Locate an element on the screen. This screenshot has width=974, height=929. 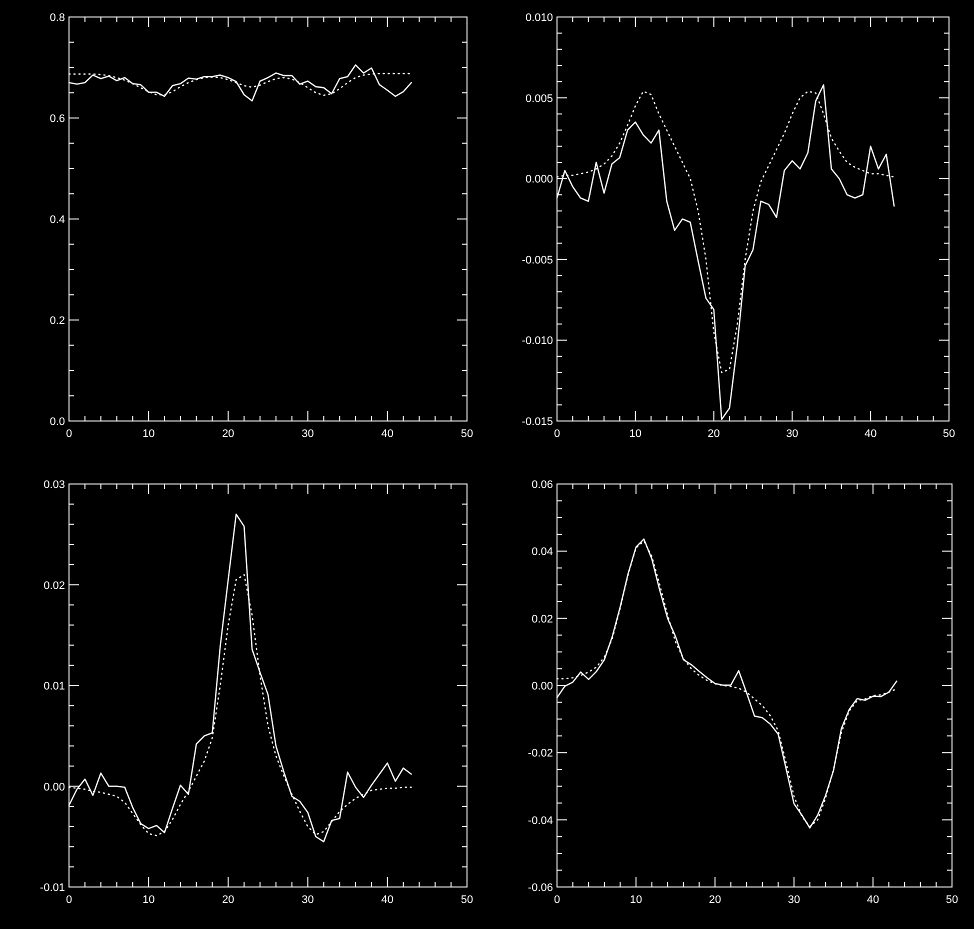
y-tick-label: 0.6 is located at coordinates (57, 119).